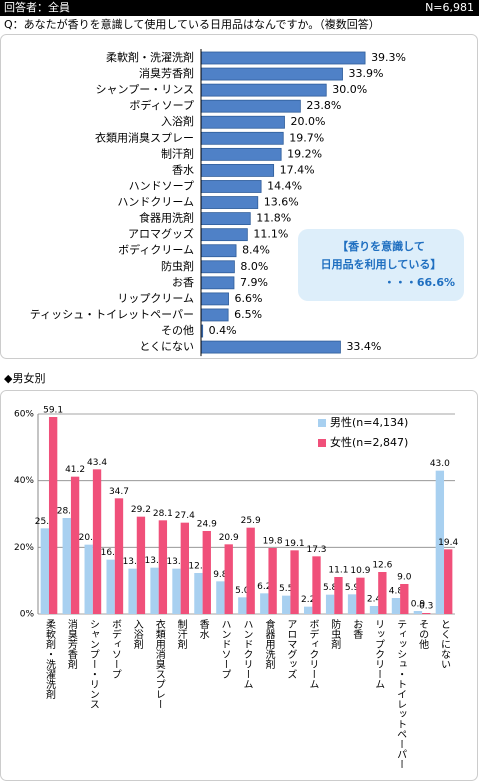 The width and height of the screenshot is (479, 782). Describe the element at coordinates (242, 591) in the screenshot. I see `value-label: 5.0` at that location.